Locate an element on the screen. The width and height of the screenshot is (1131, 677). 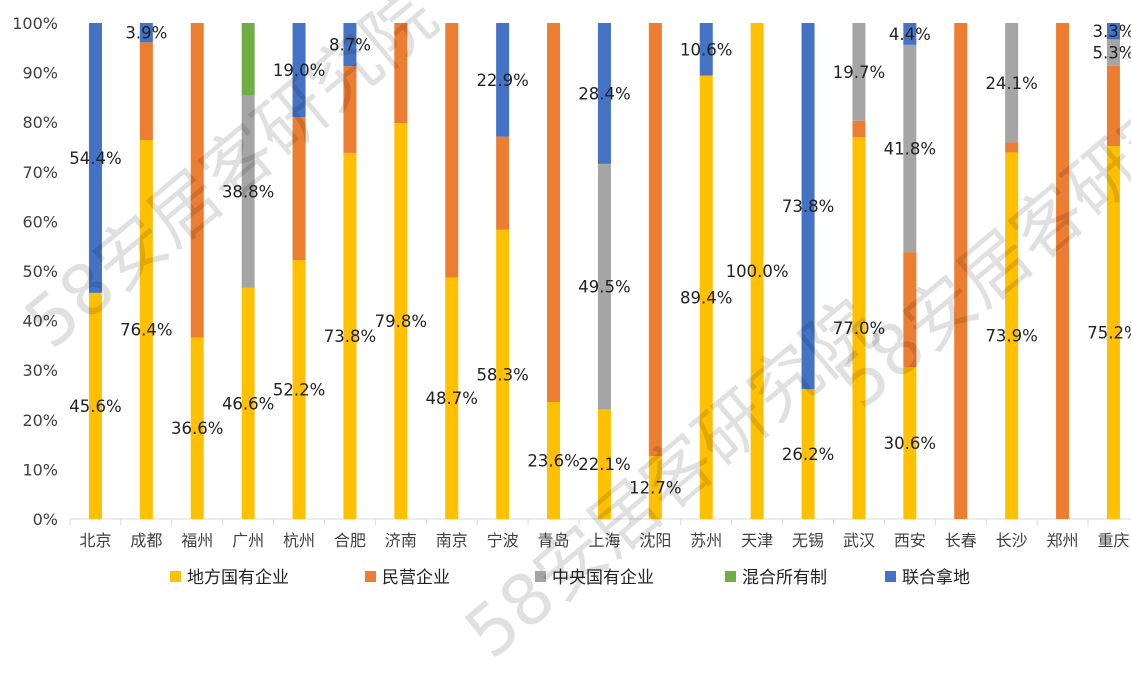
y-axis: 0% 10% 20% 30% 40% 50% 60% 70% 80% 90% 100% is located at coordinates (35, 271).